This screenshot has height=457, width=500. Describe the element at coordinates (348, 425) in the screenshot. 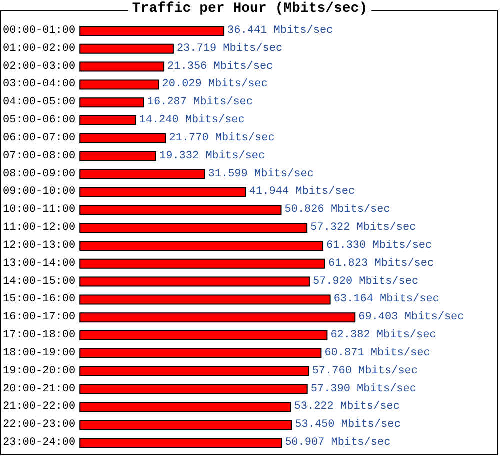

I see `data-label: 53.450 Mbits/sec` at that location.